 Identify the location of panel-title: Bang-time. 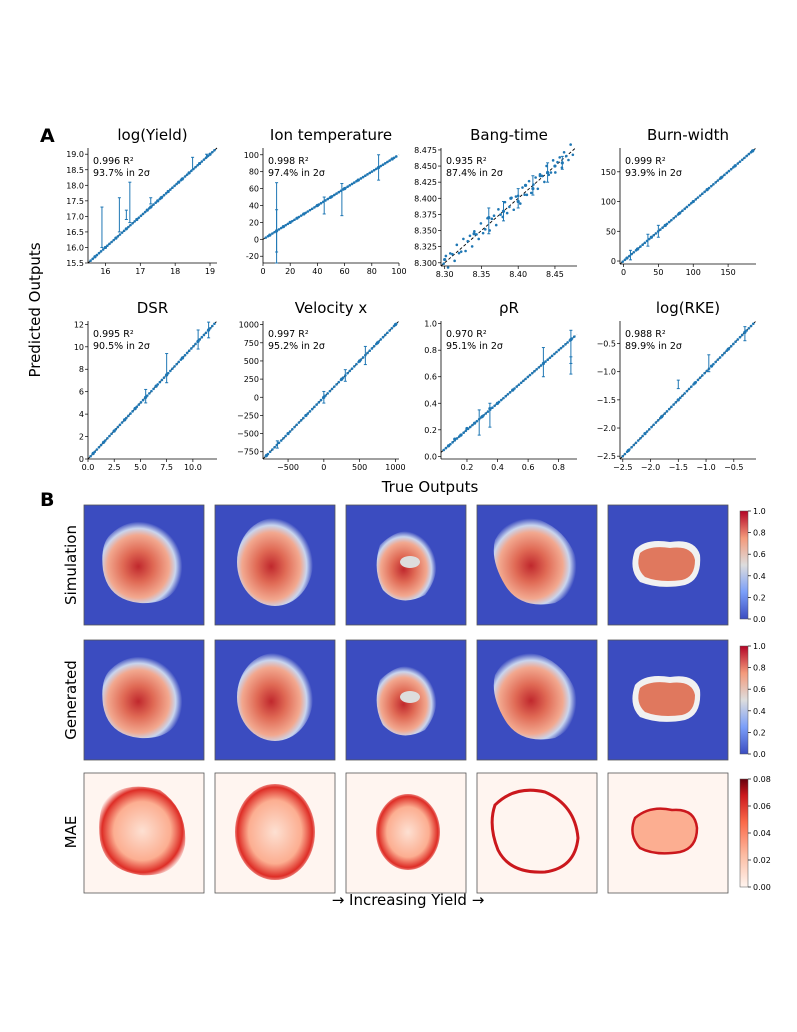
(509, 135).